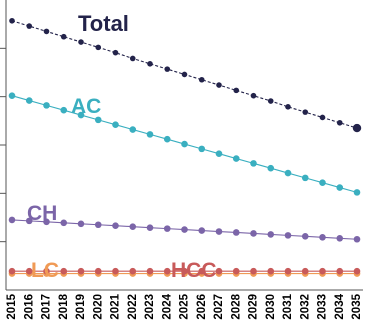  What do you see at coordinates (116, 306) in the screenshot?
I see `x-tick-label: 2021` at bounding box center [116, 306].